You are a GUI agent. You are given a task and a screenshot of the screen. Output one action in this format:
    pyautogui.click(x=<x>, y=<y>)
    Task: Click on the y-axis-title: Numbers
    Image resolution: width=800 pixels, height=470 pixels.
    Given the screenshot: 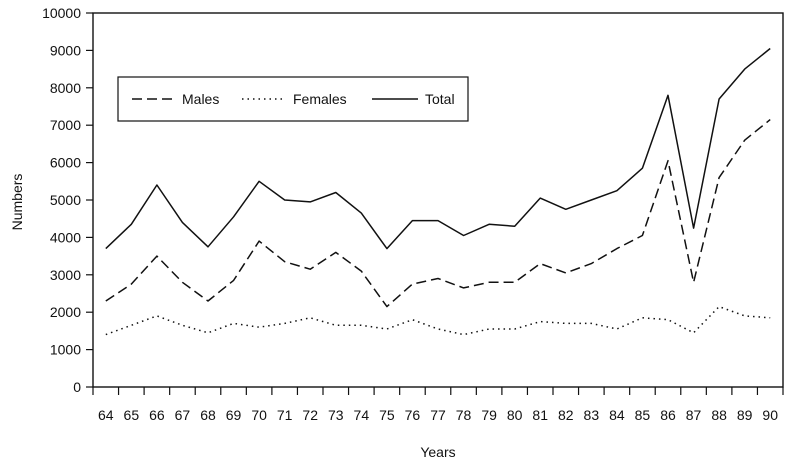 What is the action you would take?
    pyautogui.click(x=17, y=202)
    